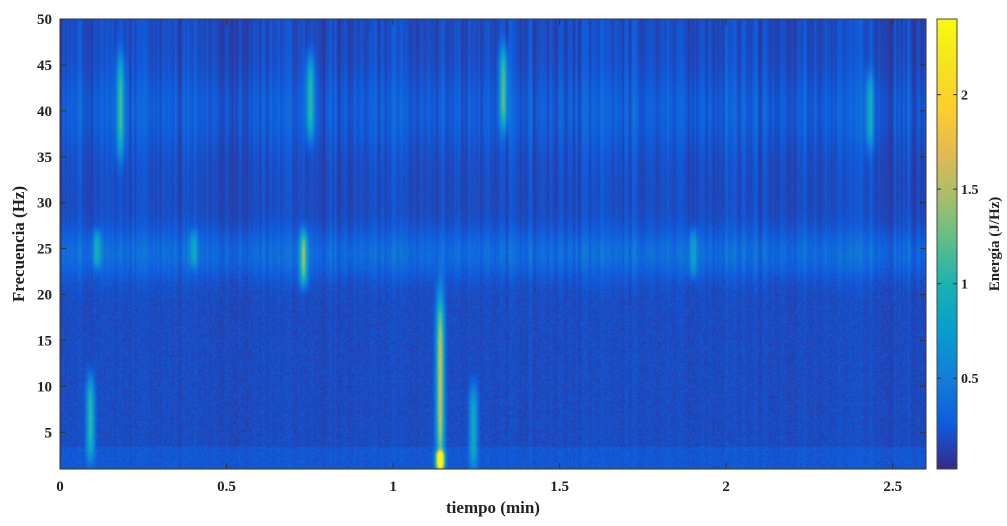  Describe the element at coordinates (393, 487) in the screenshot. I see `x-tick-label: 1` at that location.